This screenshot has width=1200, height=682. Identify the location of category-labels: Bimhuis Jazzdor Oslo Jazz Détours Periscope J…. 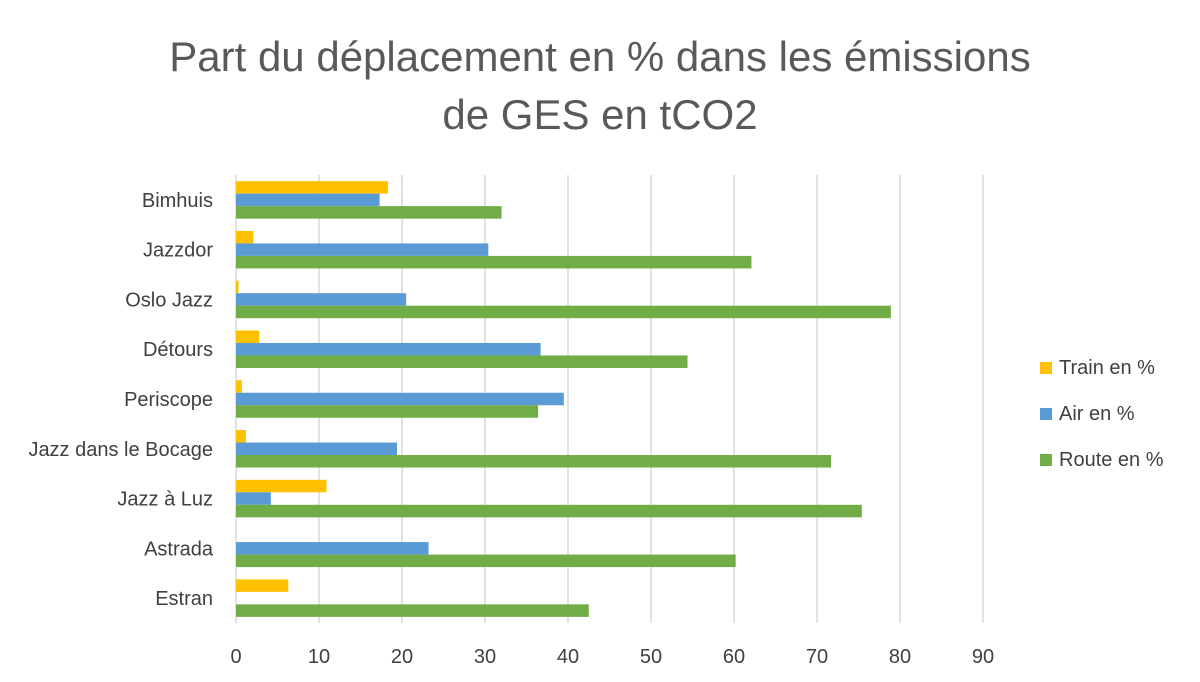
(120, 400).